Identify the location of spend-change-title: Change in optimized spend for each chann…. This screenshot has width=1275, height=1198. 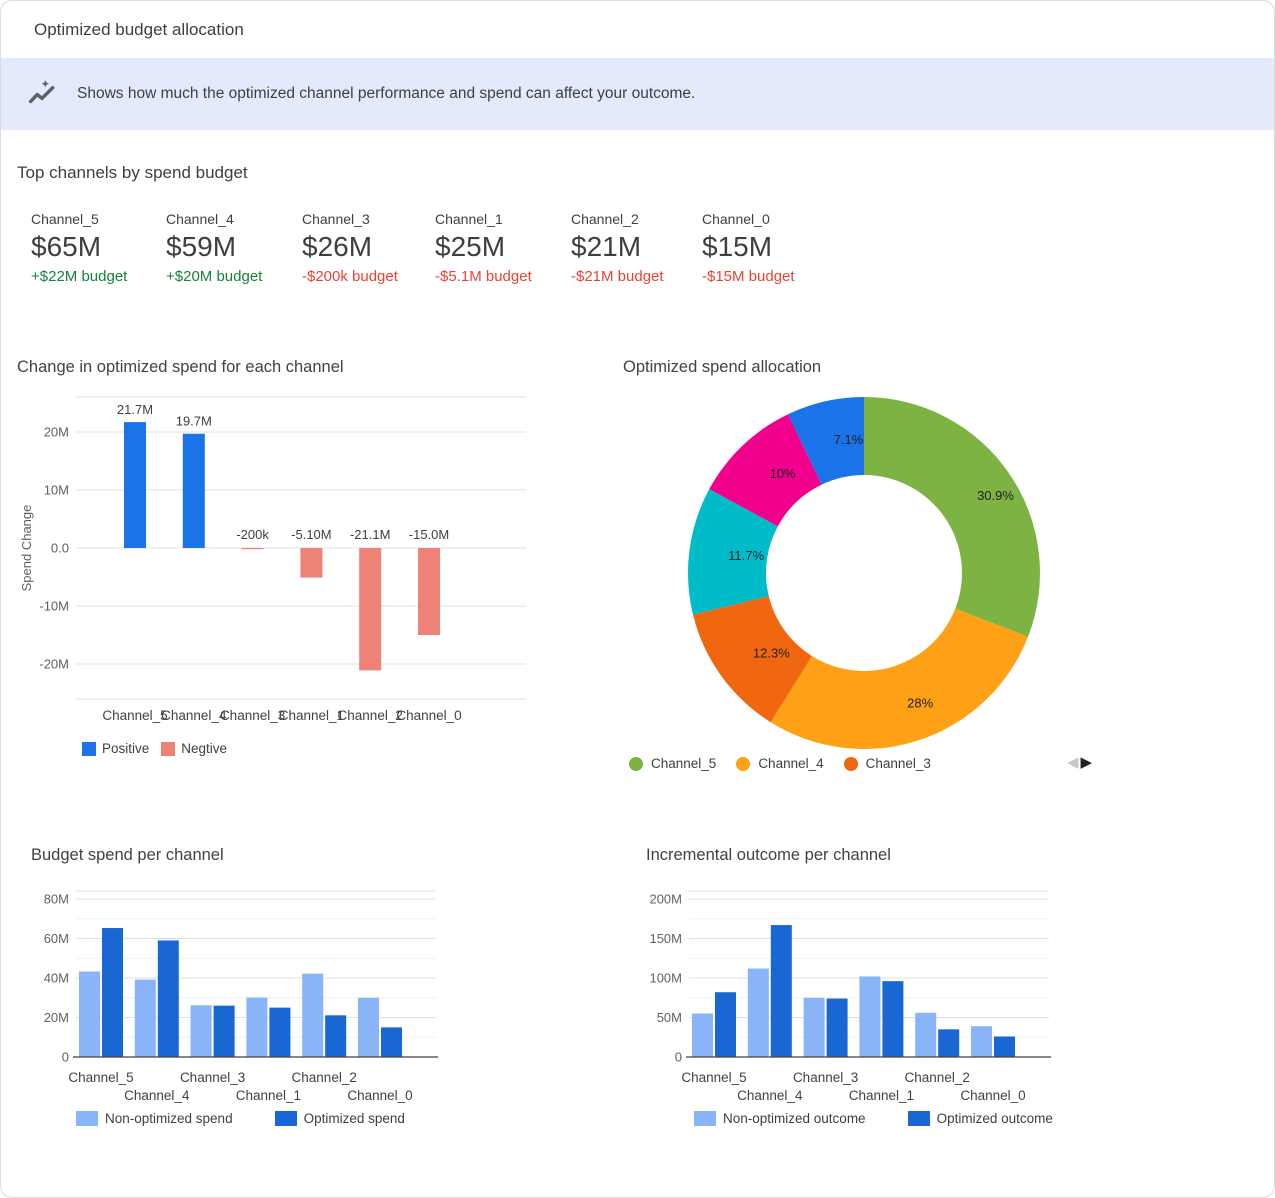
(180, 367).